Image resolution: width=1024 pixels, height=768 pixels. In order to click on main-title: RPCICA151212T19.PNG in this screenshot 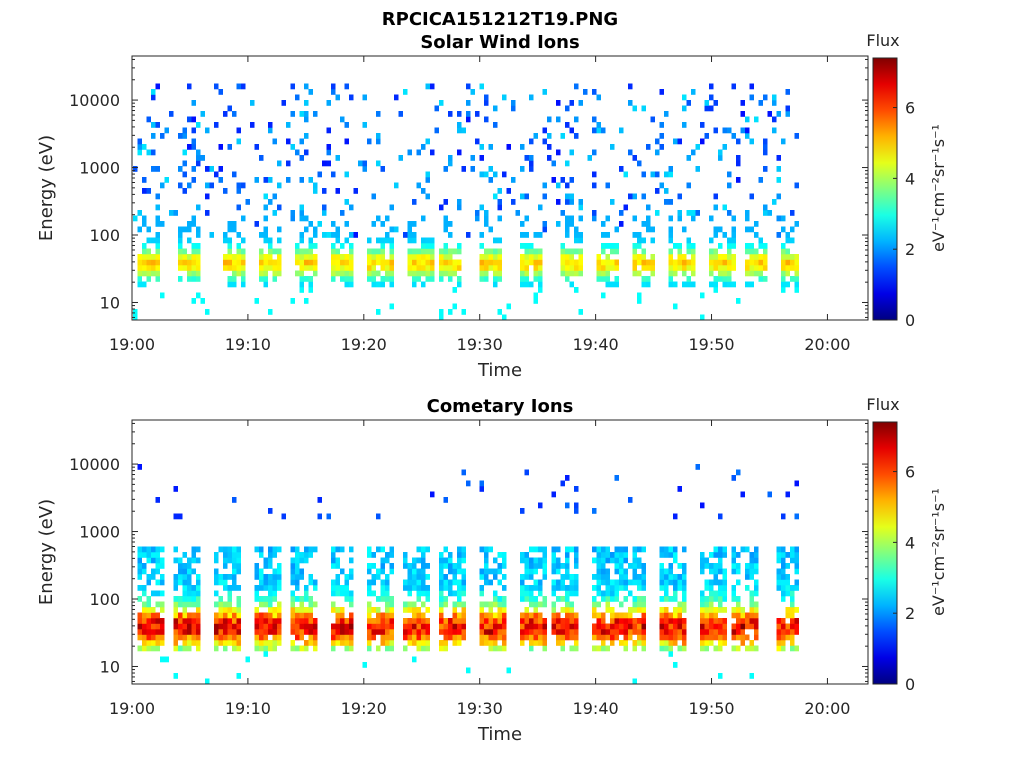, I will do `click(500, 19)`.